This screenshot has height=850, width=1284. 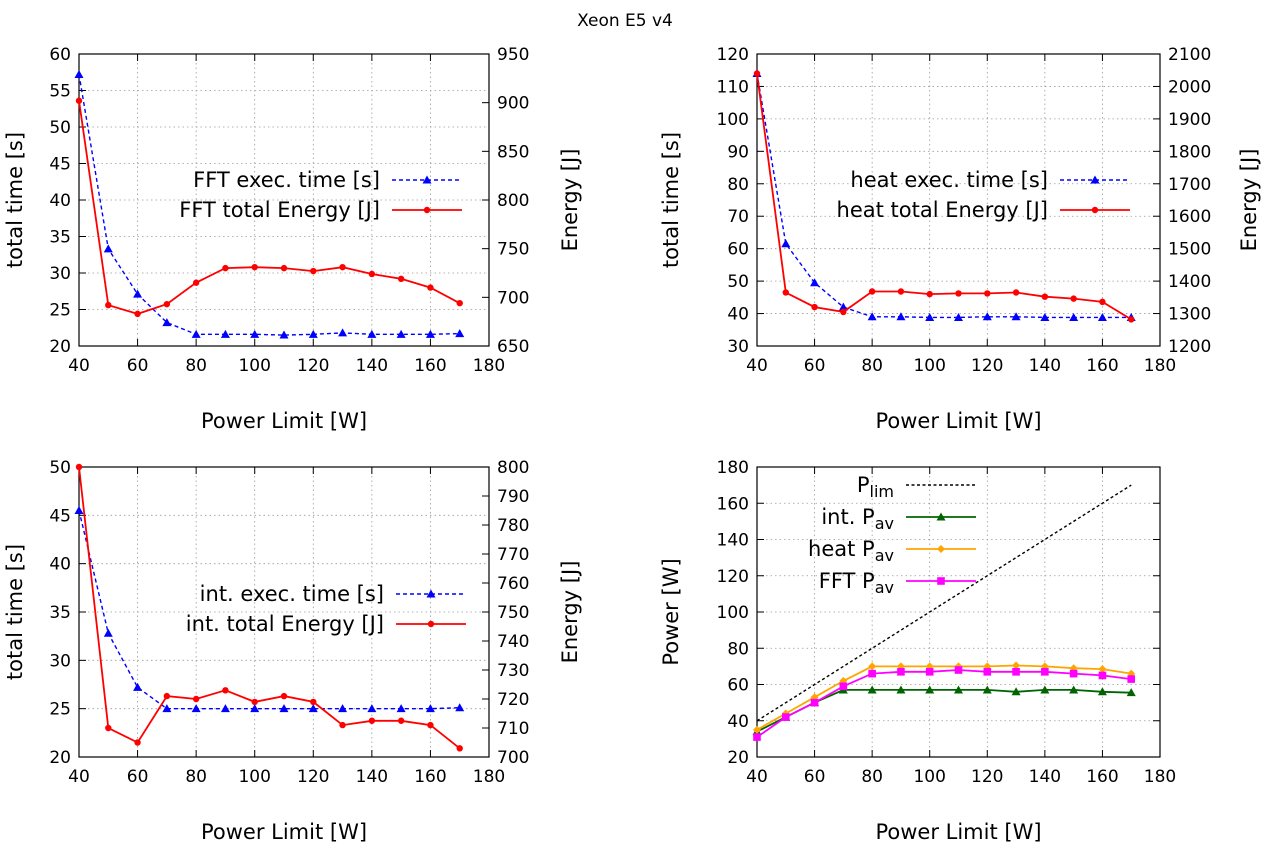 What do you see at coordinates (60, 165) in the screenshot?
I see `y-tick-label: 45` at bounding box center [60, 165].